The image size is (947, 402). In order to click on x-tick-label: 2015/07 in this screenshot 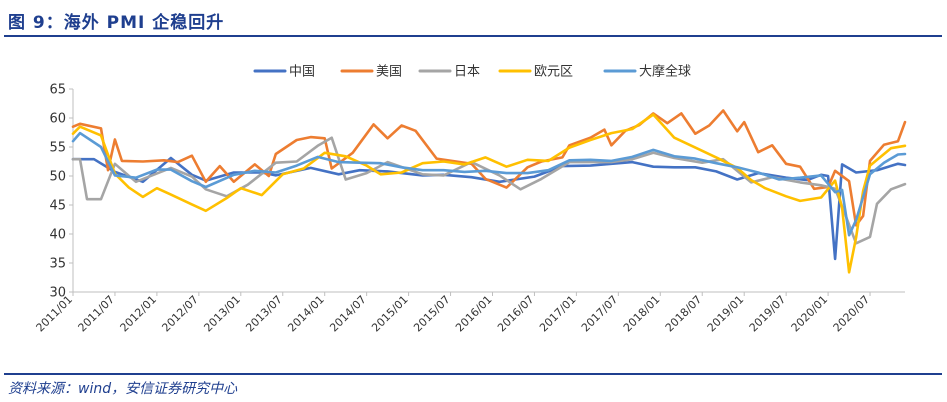, I will do `click(432, 314)`.